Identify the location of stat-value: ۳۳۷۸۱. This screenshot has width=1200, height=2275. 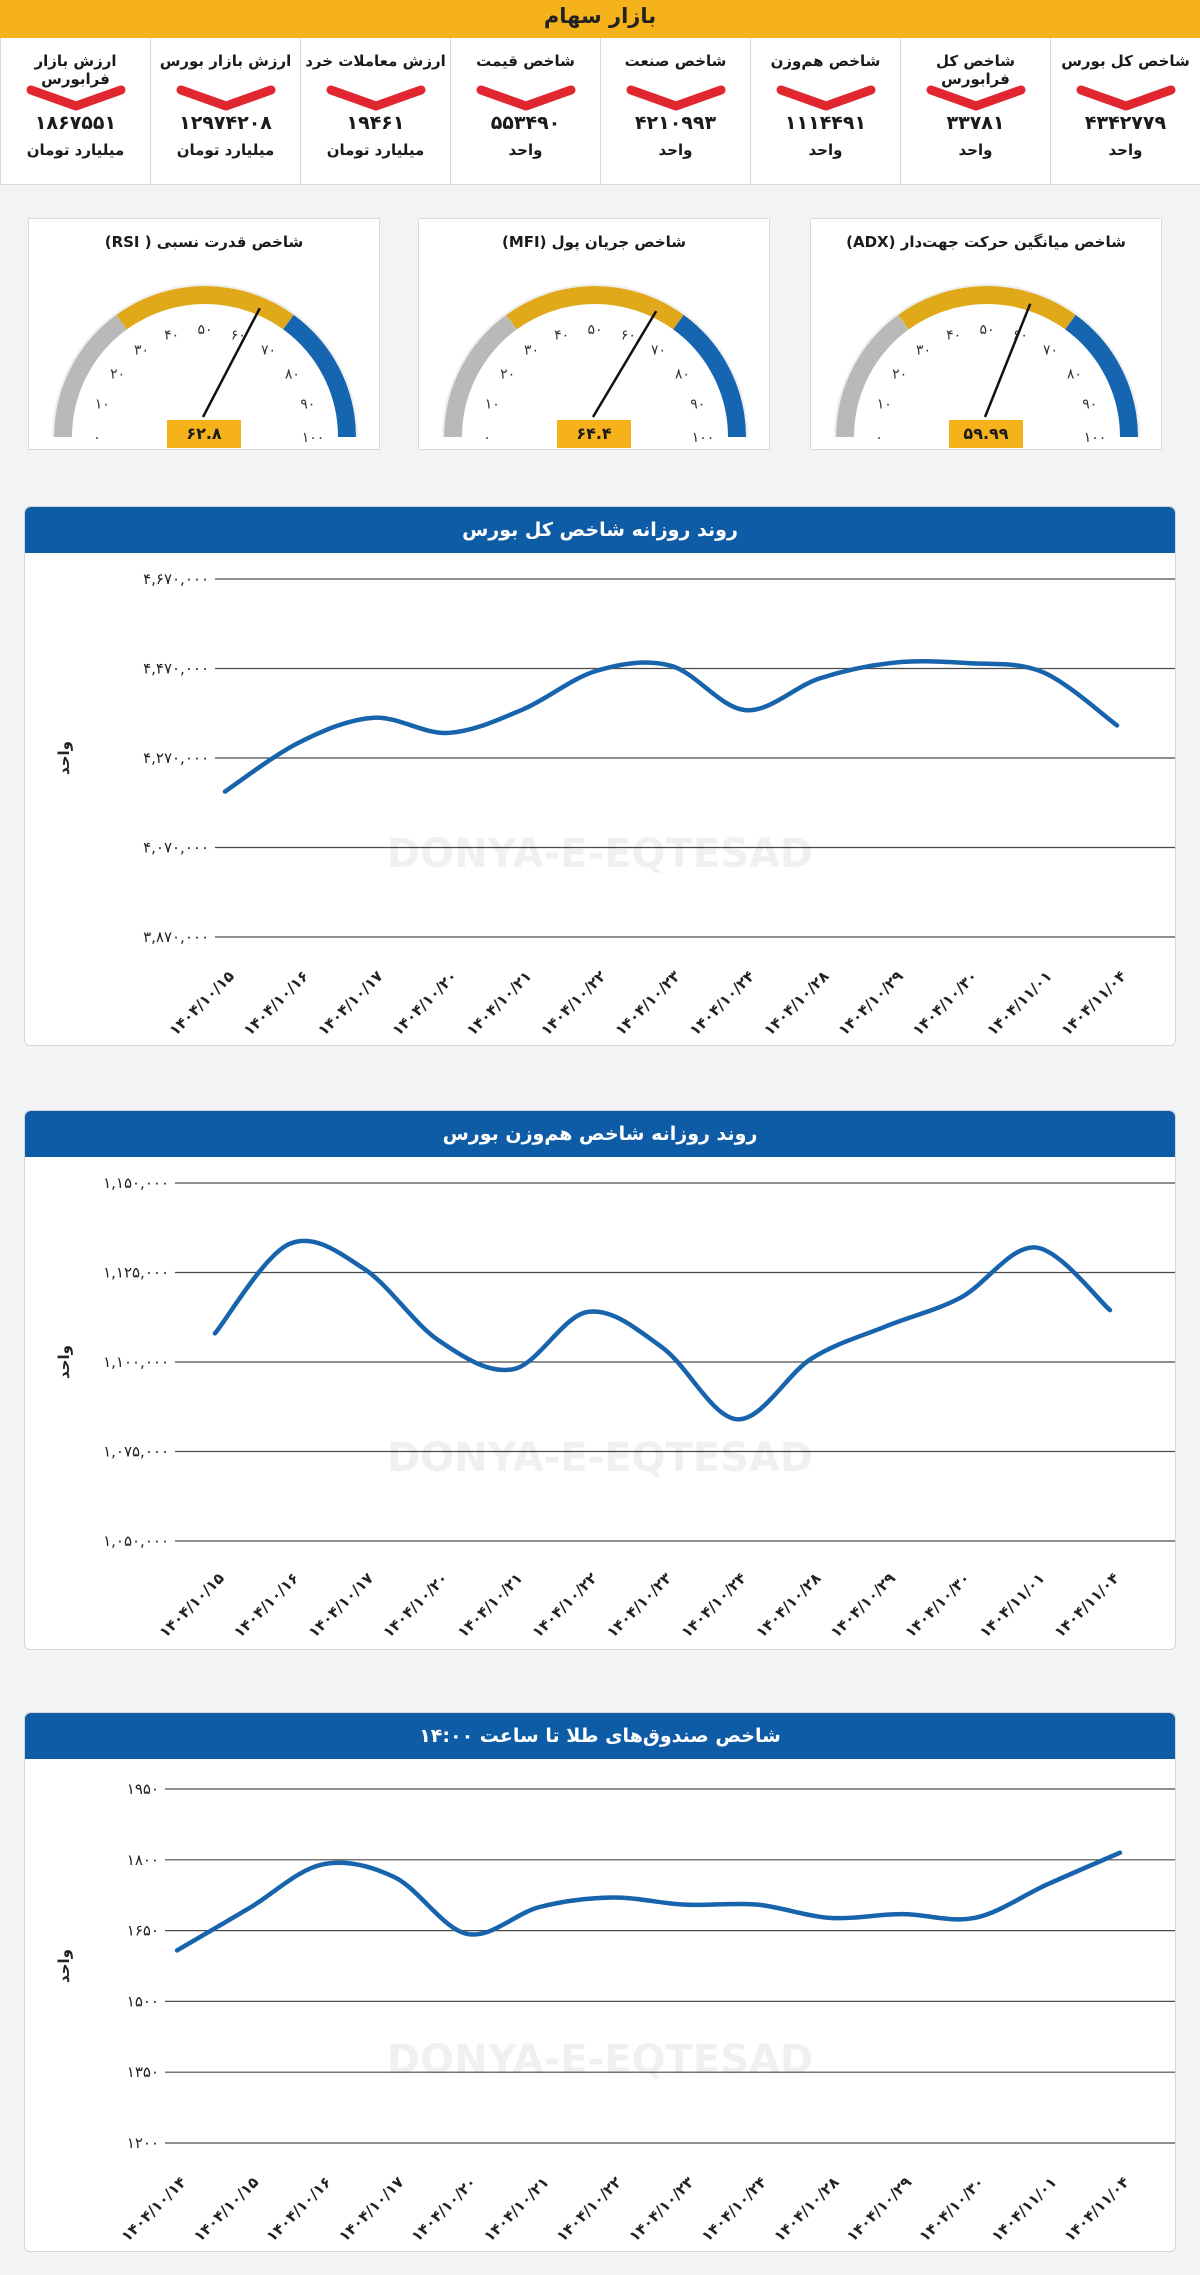
(975, 123).